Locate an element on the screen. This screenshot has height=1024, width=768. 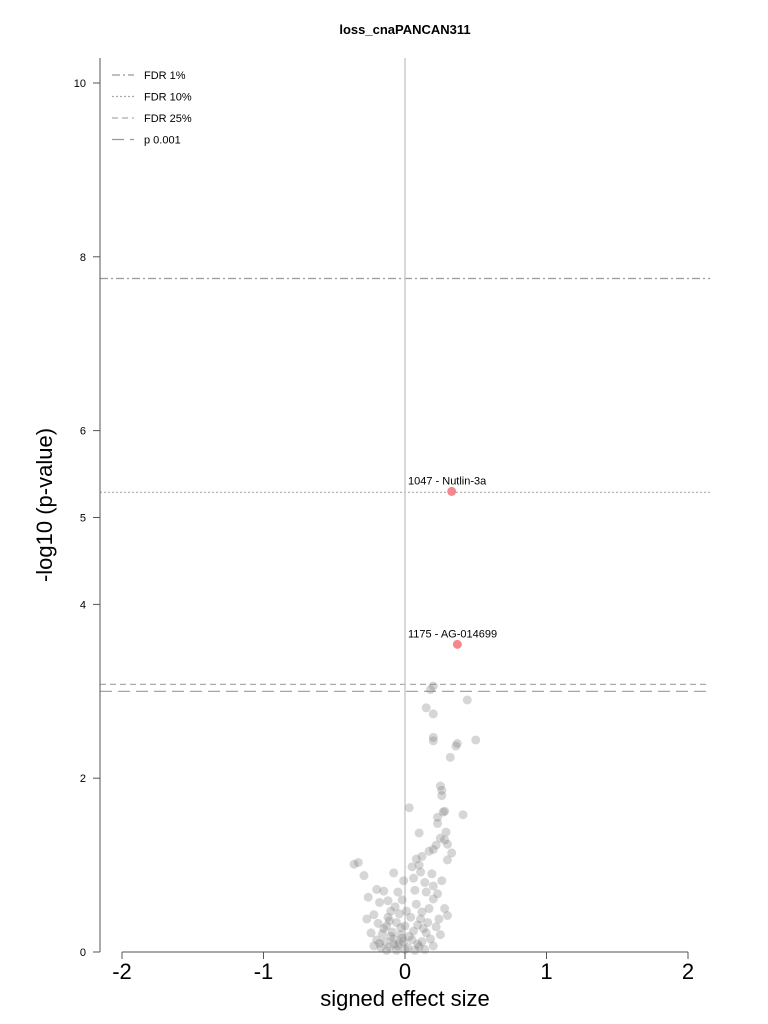
legend-label-0: FDR 1% is located at coordinates (165, 76).